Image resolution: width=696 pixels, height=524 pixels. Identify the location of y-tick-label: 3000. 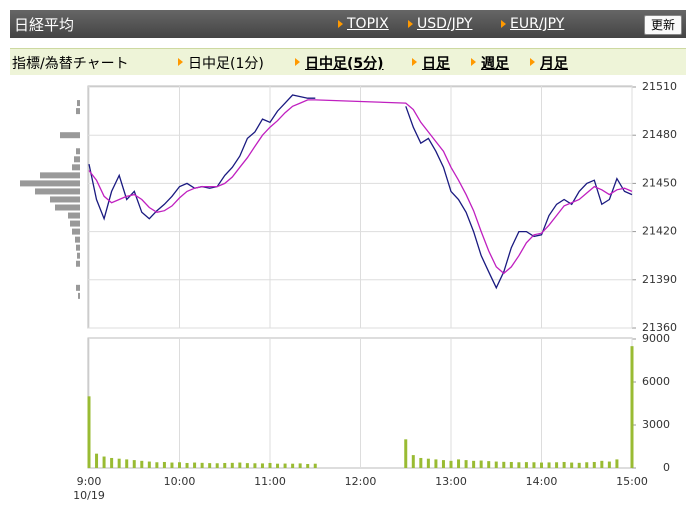
(656, 424).